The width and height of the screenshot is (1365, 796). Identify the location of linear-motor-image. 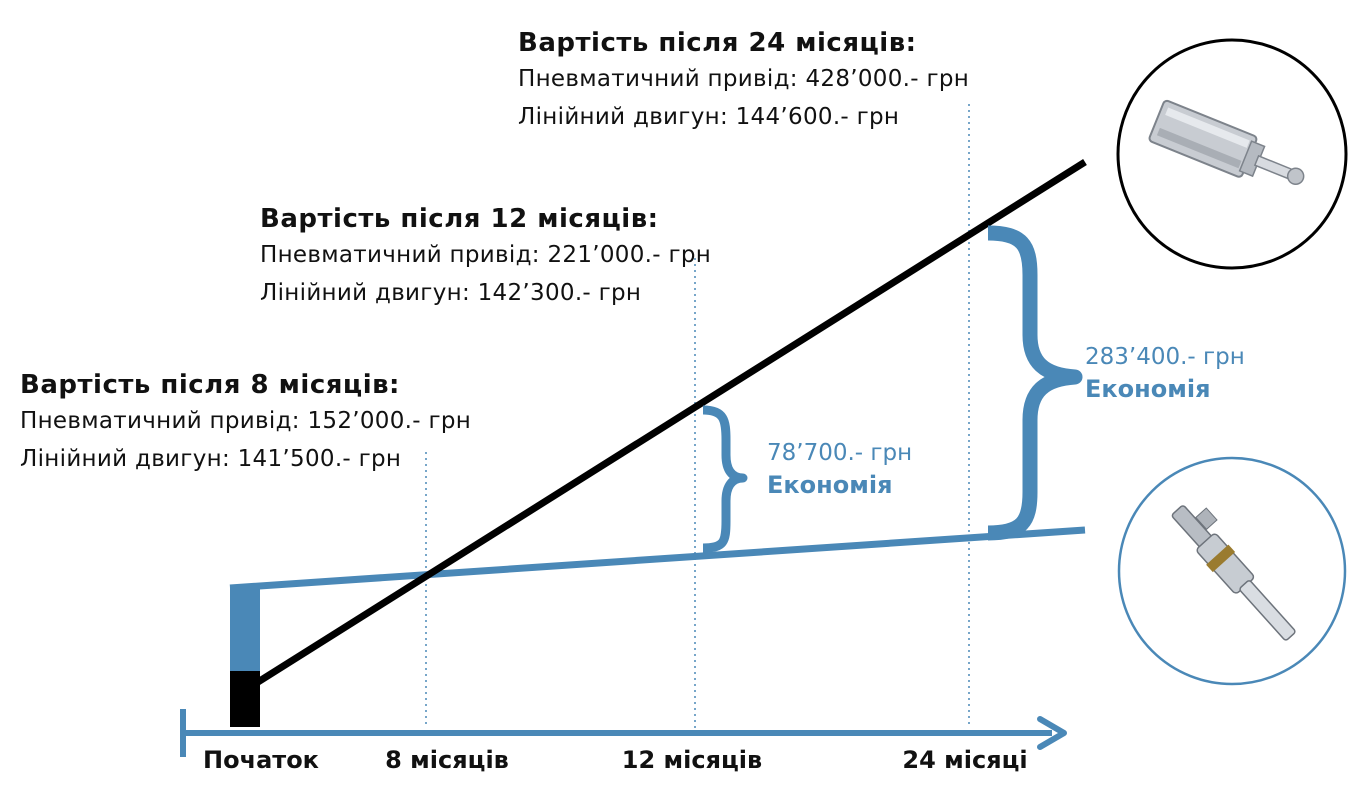
(1232, 571).